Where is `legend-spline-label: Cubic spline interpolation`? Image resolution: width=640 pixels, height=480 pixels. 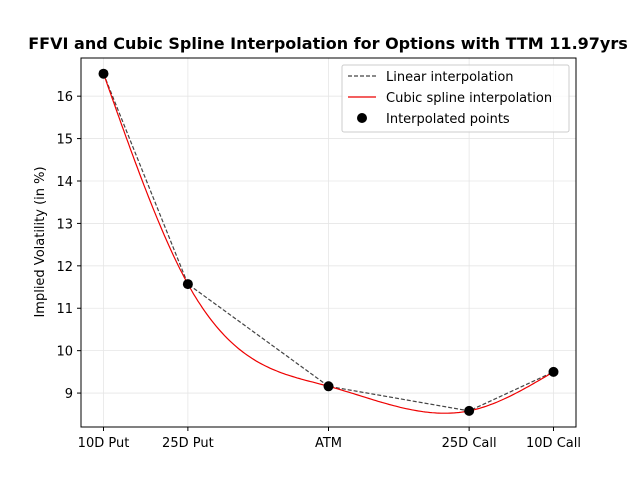 legend-spline-label: Cubic spline interpolation is located at coordinates (469, 98).